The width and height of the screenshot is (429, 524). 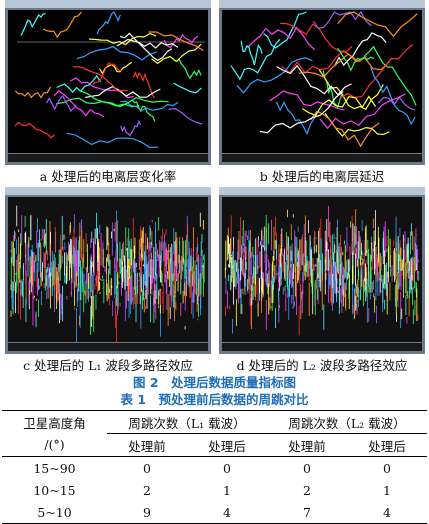 I want to click on caption: b 处理后的电离层延迟, so click(x=322, y=176).